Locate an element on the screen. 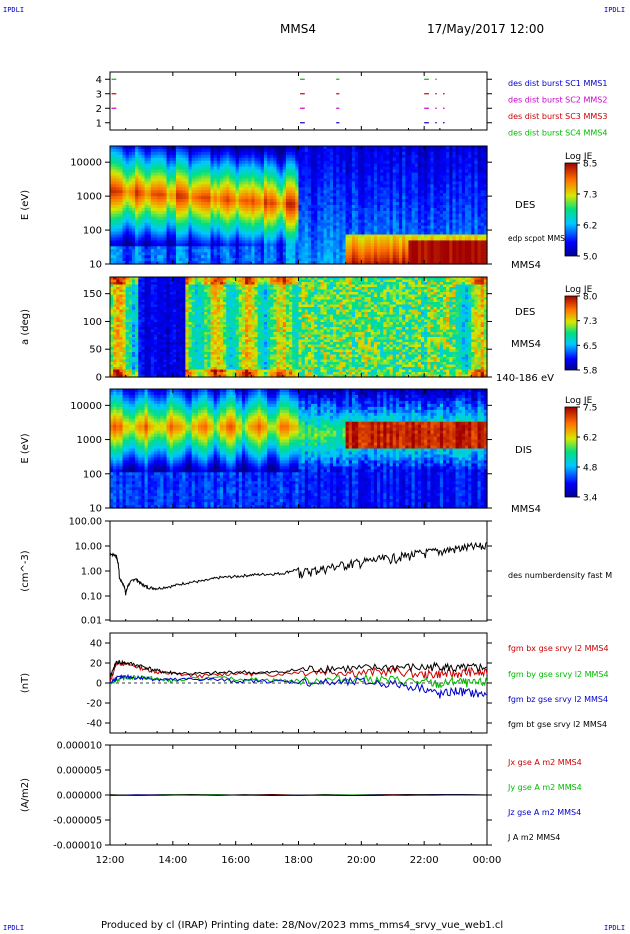  y-tick-label: 0.000010 is located at coordinates (79, 746).